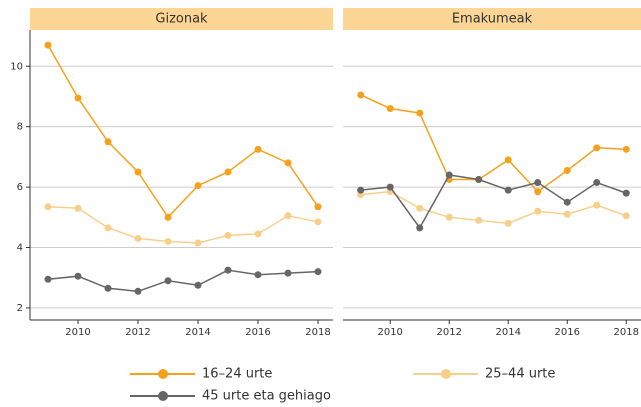 The image size is (641, 407). Describe the element at coordinates (20, 308) in the screenshot. I see `y-tick-label: 2` at that location.